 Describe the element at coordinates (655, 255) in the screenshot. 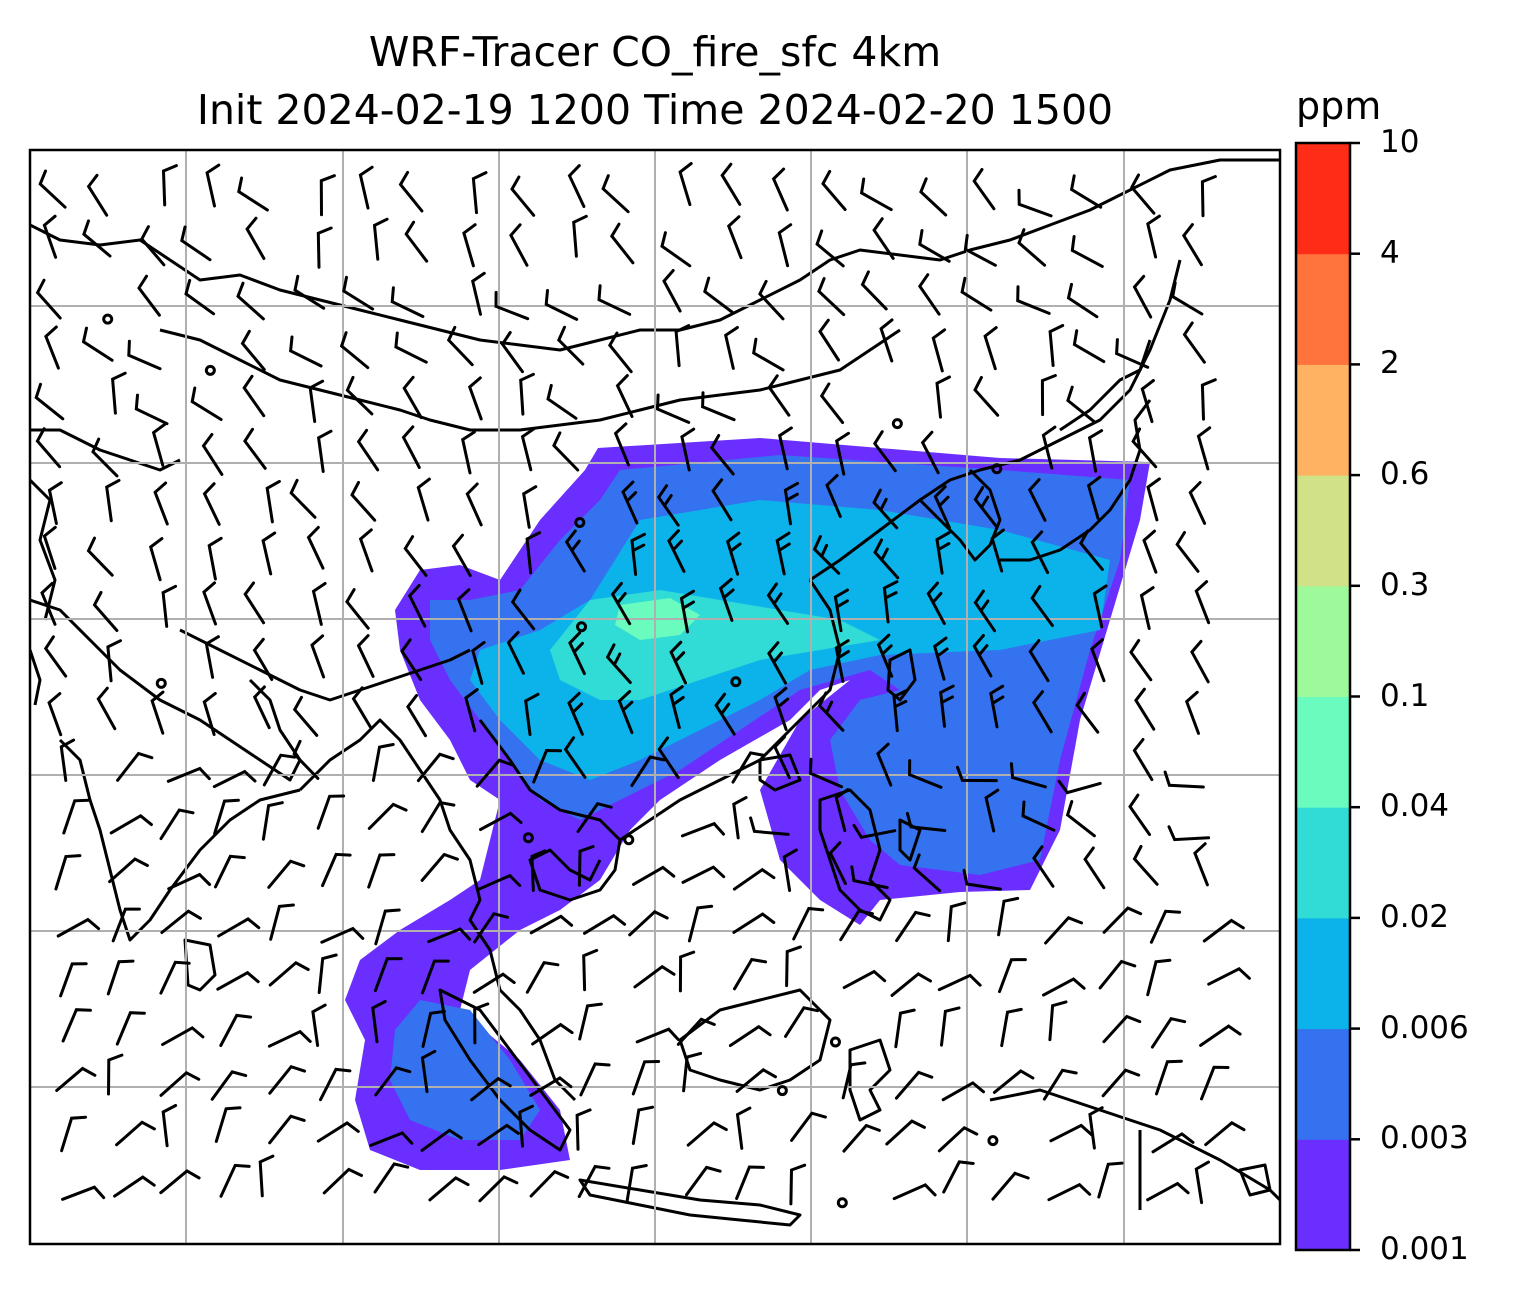

I see `coastline-russia-north` at that location.